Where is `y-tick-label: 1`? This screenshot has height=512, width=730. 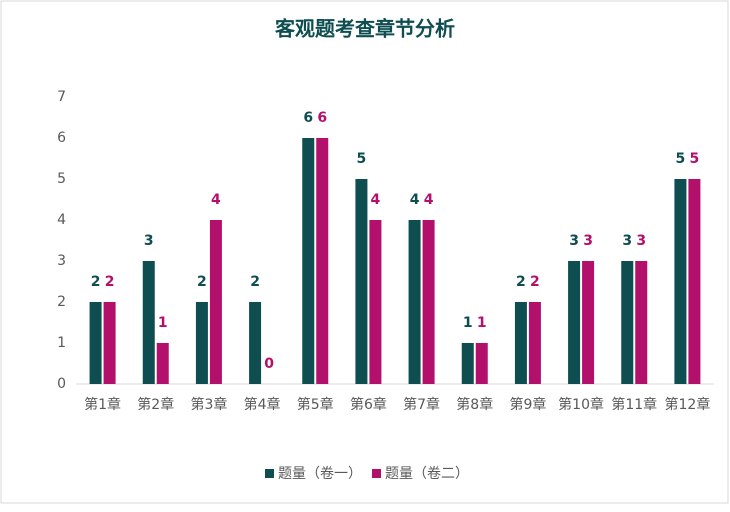 y-tick-label: 1 is located at coordinates (61, 343).